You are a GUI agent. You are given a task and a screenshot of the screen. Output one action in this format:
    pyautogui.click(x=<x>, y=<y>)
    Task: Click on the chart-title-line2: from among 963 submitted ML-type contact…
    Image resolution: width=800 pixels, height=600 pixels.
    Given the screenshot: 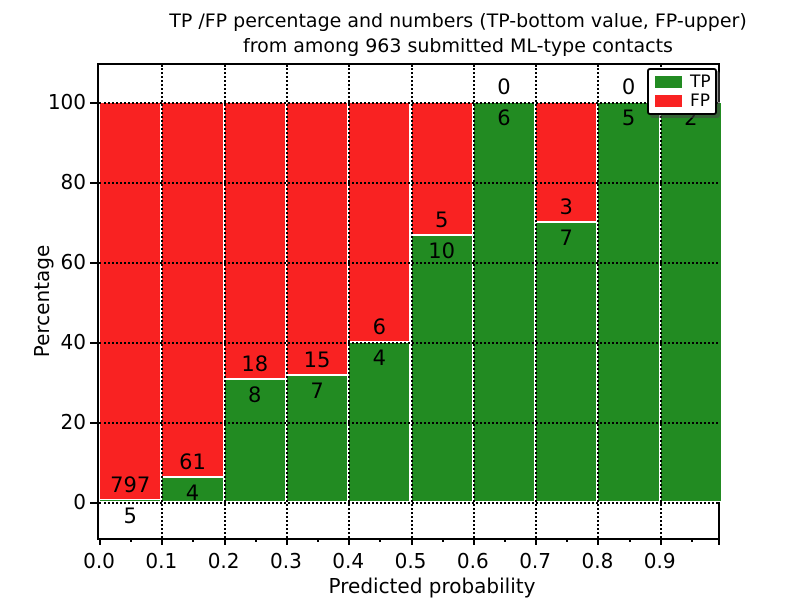 What is the action you would take?
    pyautogui.click(x=458, y=46)
    